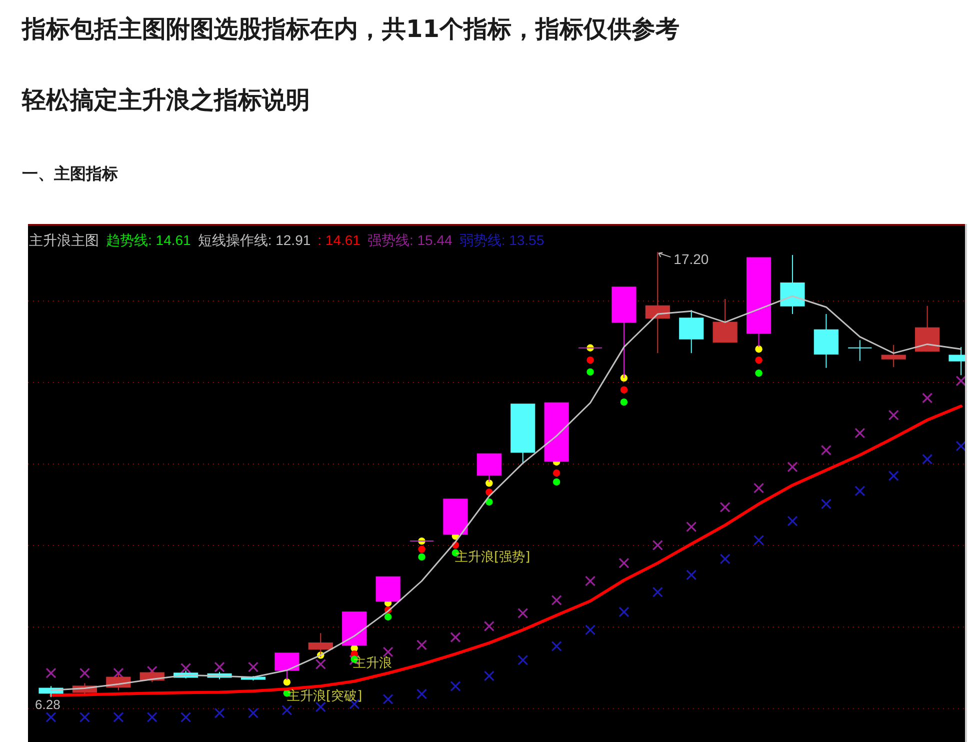 This screenshot has width=976, height=742. Describe the element at coordinates (492, 557) in the screenshot. I see `annotation: 主升浪[强势]` at that location.